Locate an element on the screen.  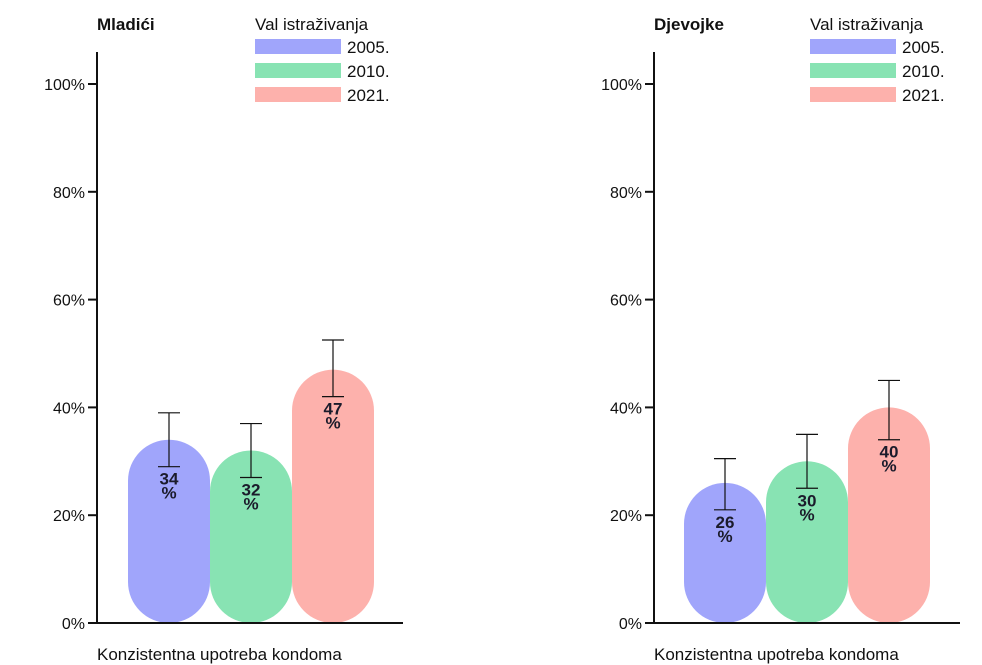
data-label-value: 34 is located at coordinates (169, 479).